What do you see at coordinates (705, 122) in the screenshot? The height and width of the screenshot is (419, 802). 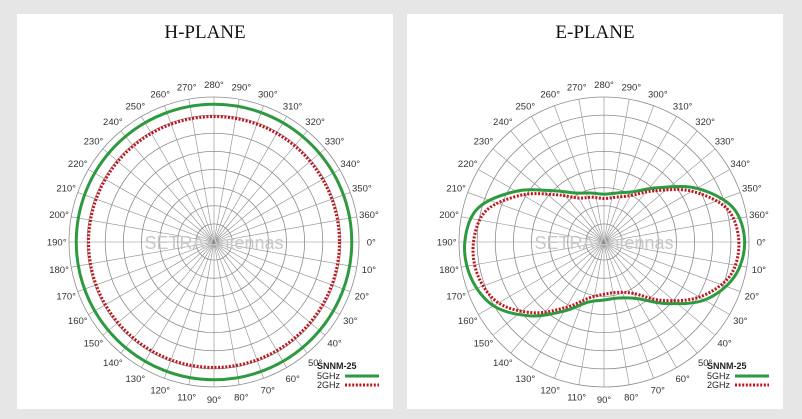 I see `angle-tick-label: 320°` at bounding box center [705, 122].